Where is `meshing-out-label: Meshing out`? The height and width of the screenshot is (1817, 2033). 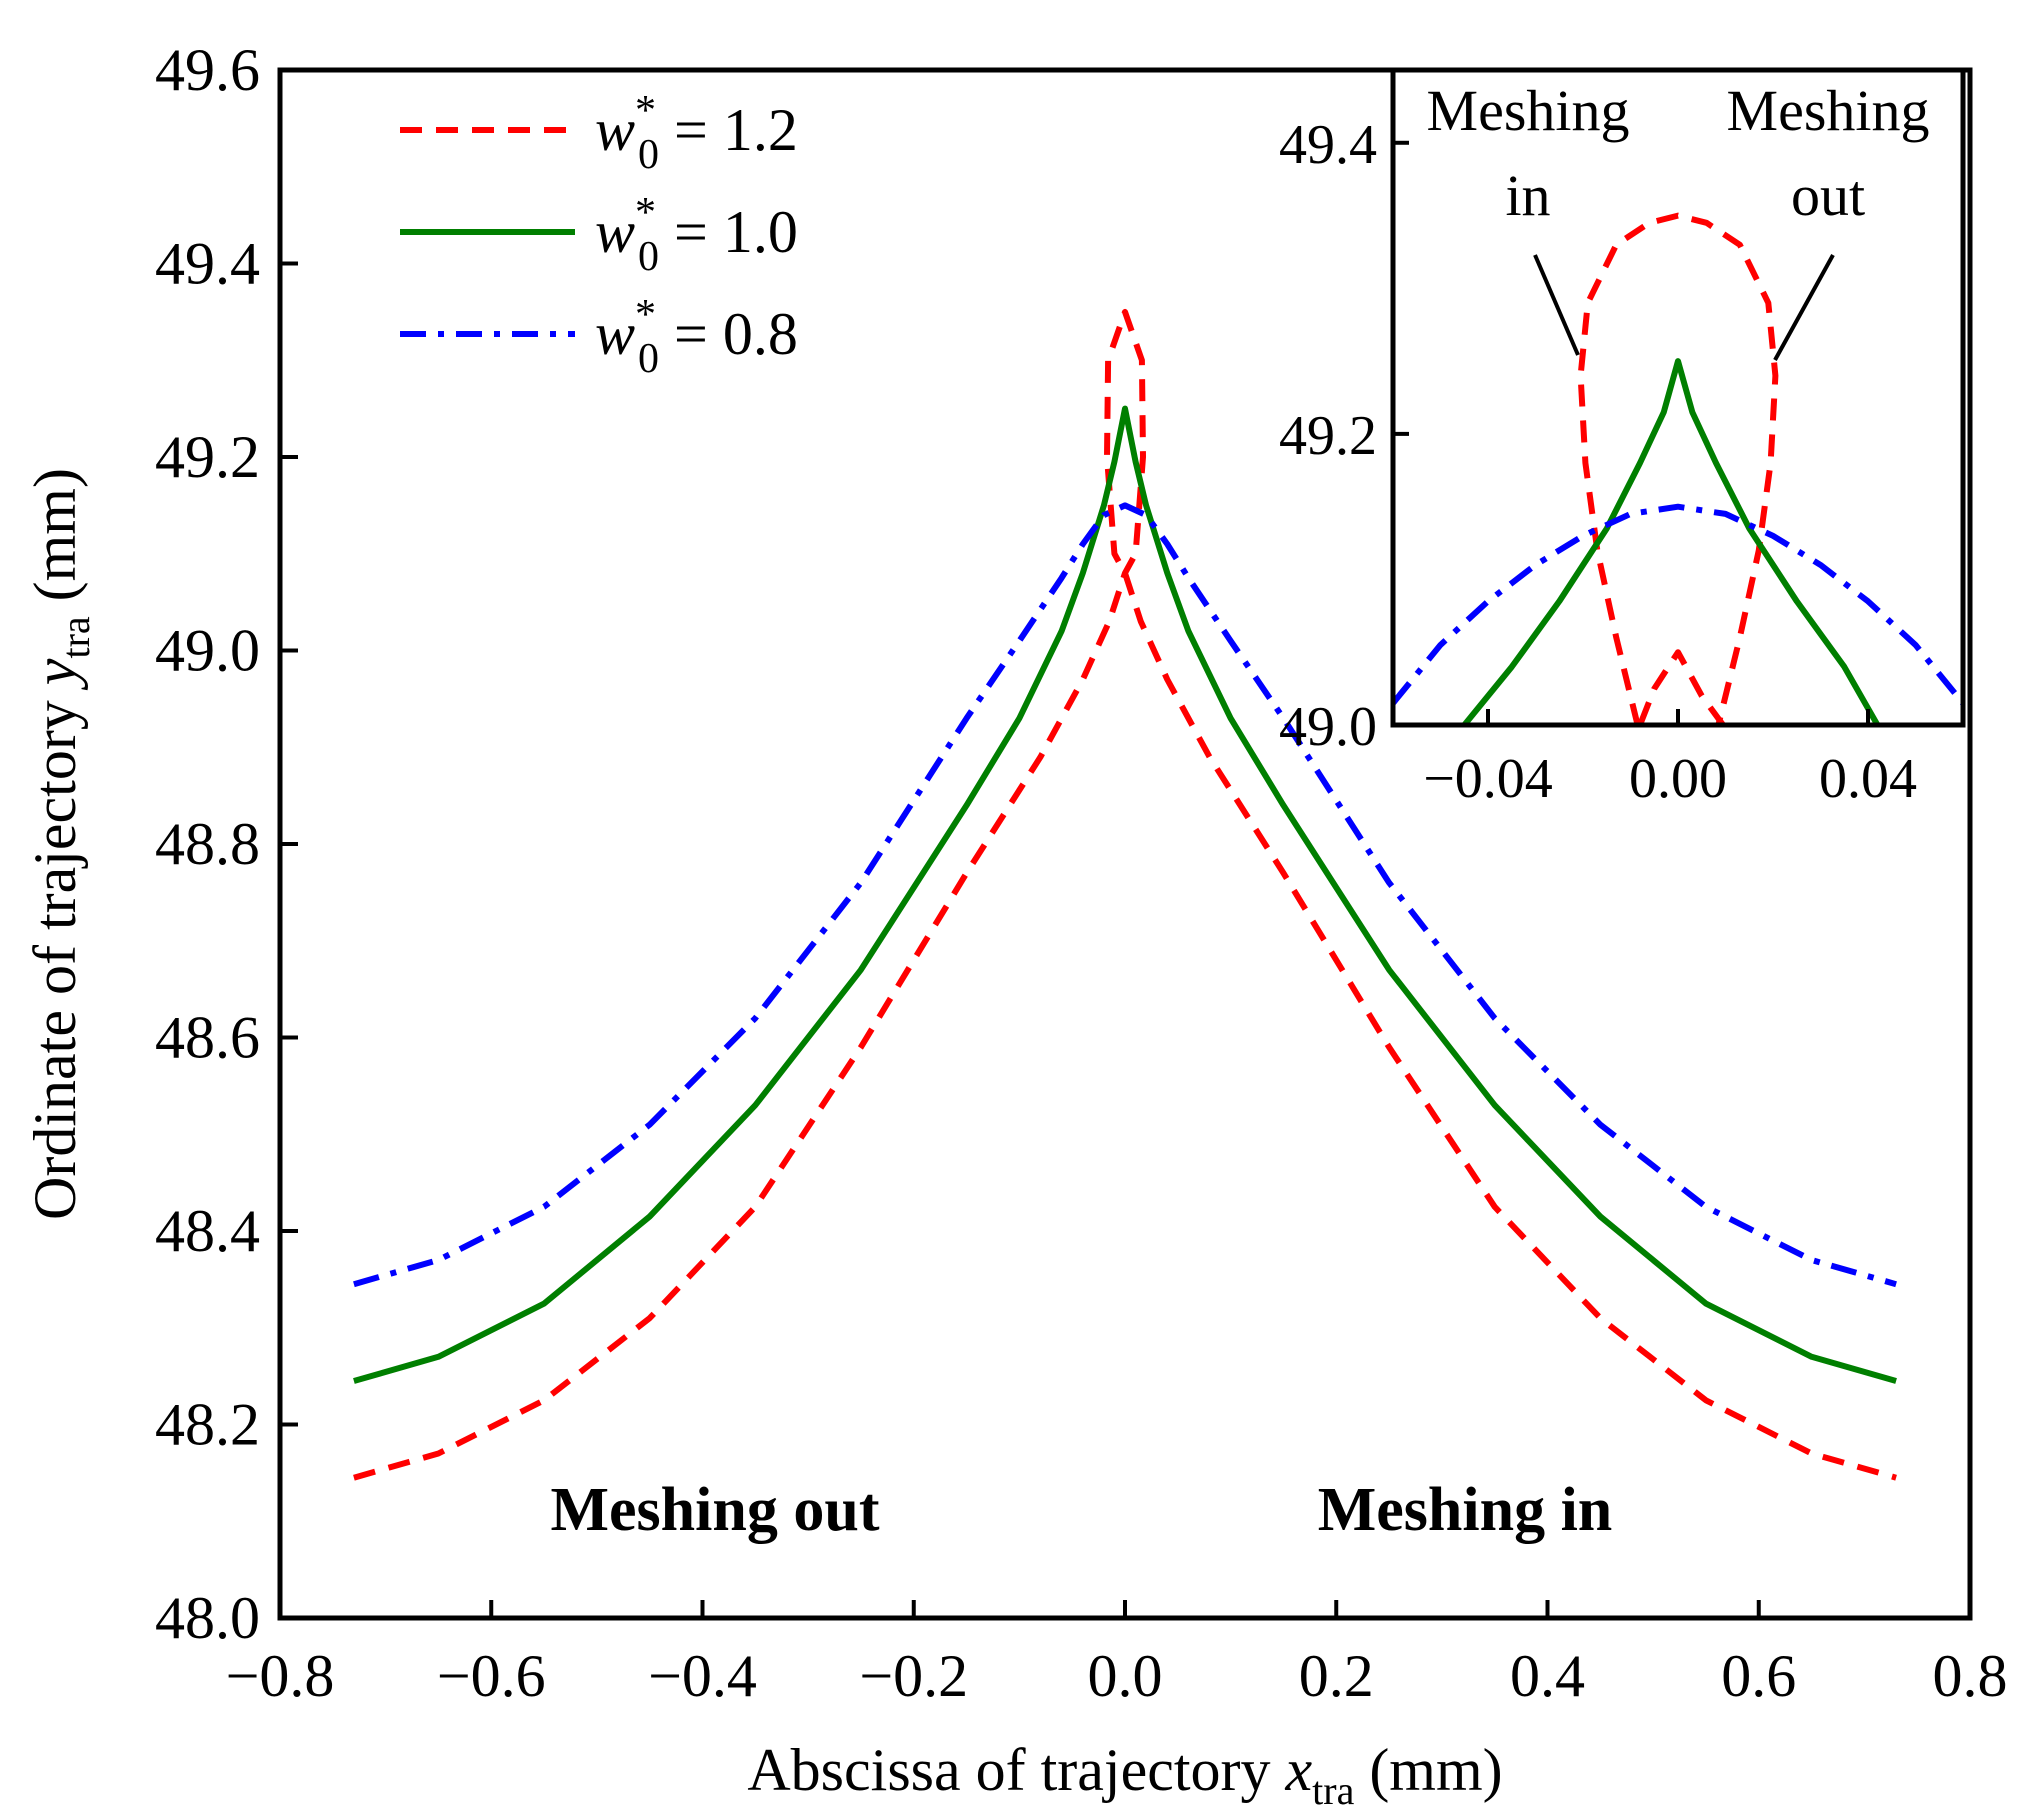
meshing-out-label: Meshing out is located at coordinates (715, 1510).